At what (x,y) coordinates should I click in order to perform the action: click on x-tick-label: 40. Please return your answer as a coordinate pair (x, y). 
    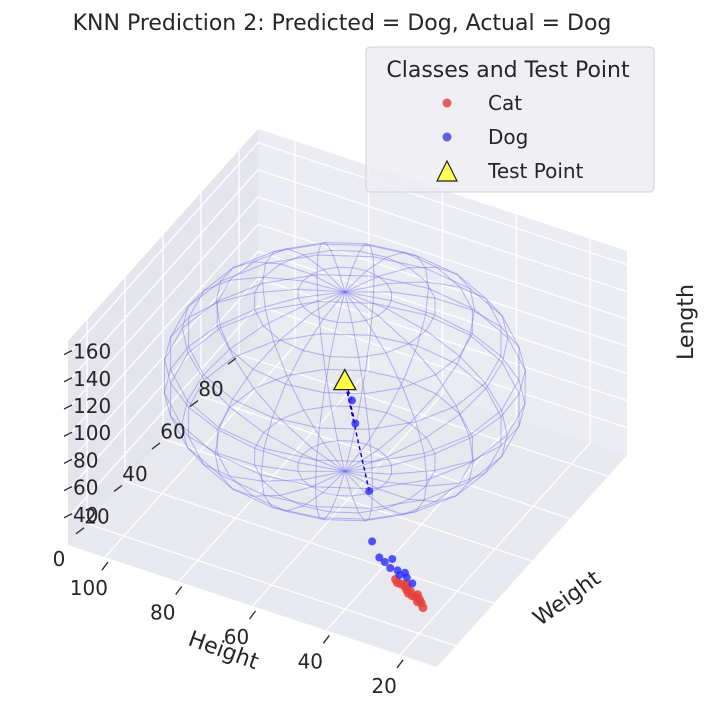
    Looking at the image, I should click on (310, 661).